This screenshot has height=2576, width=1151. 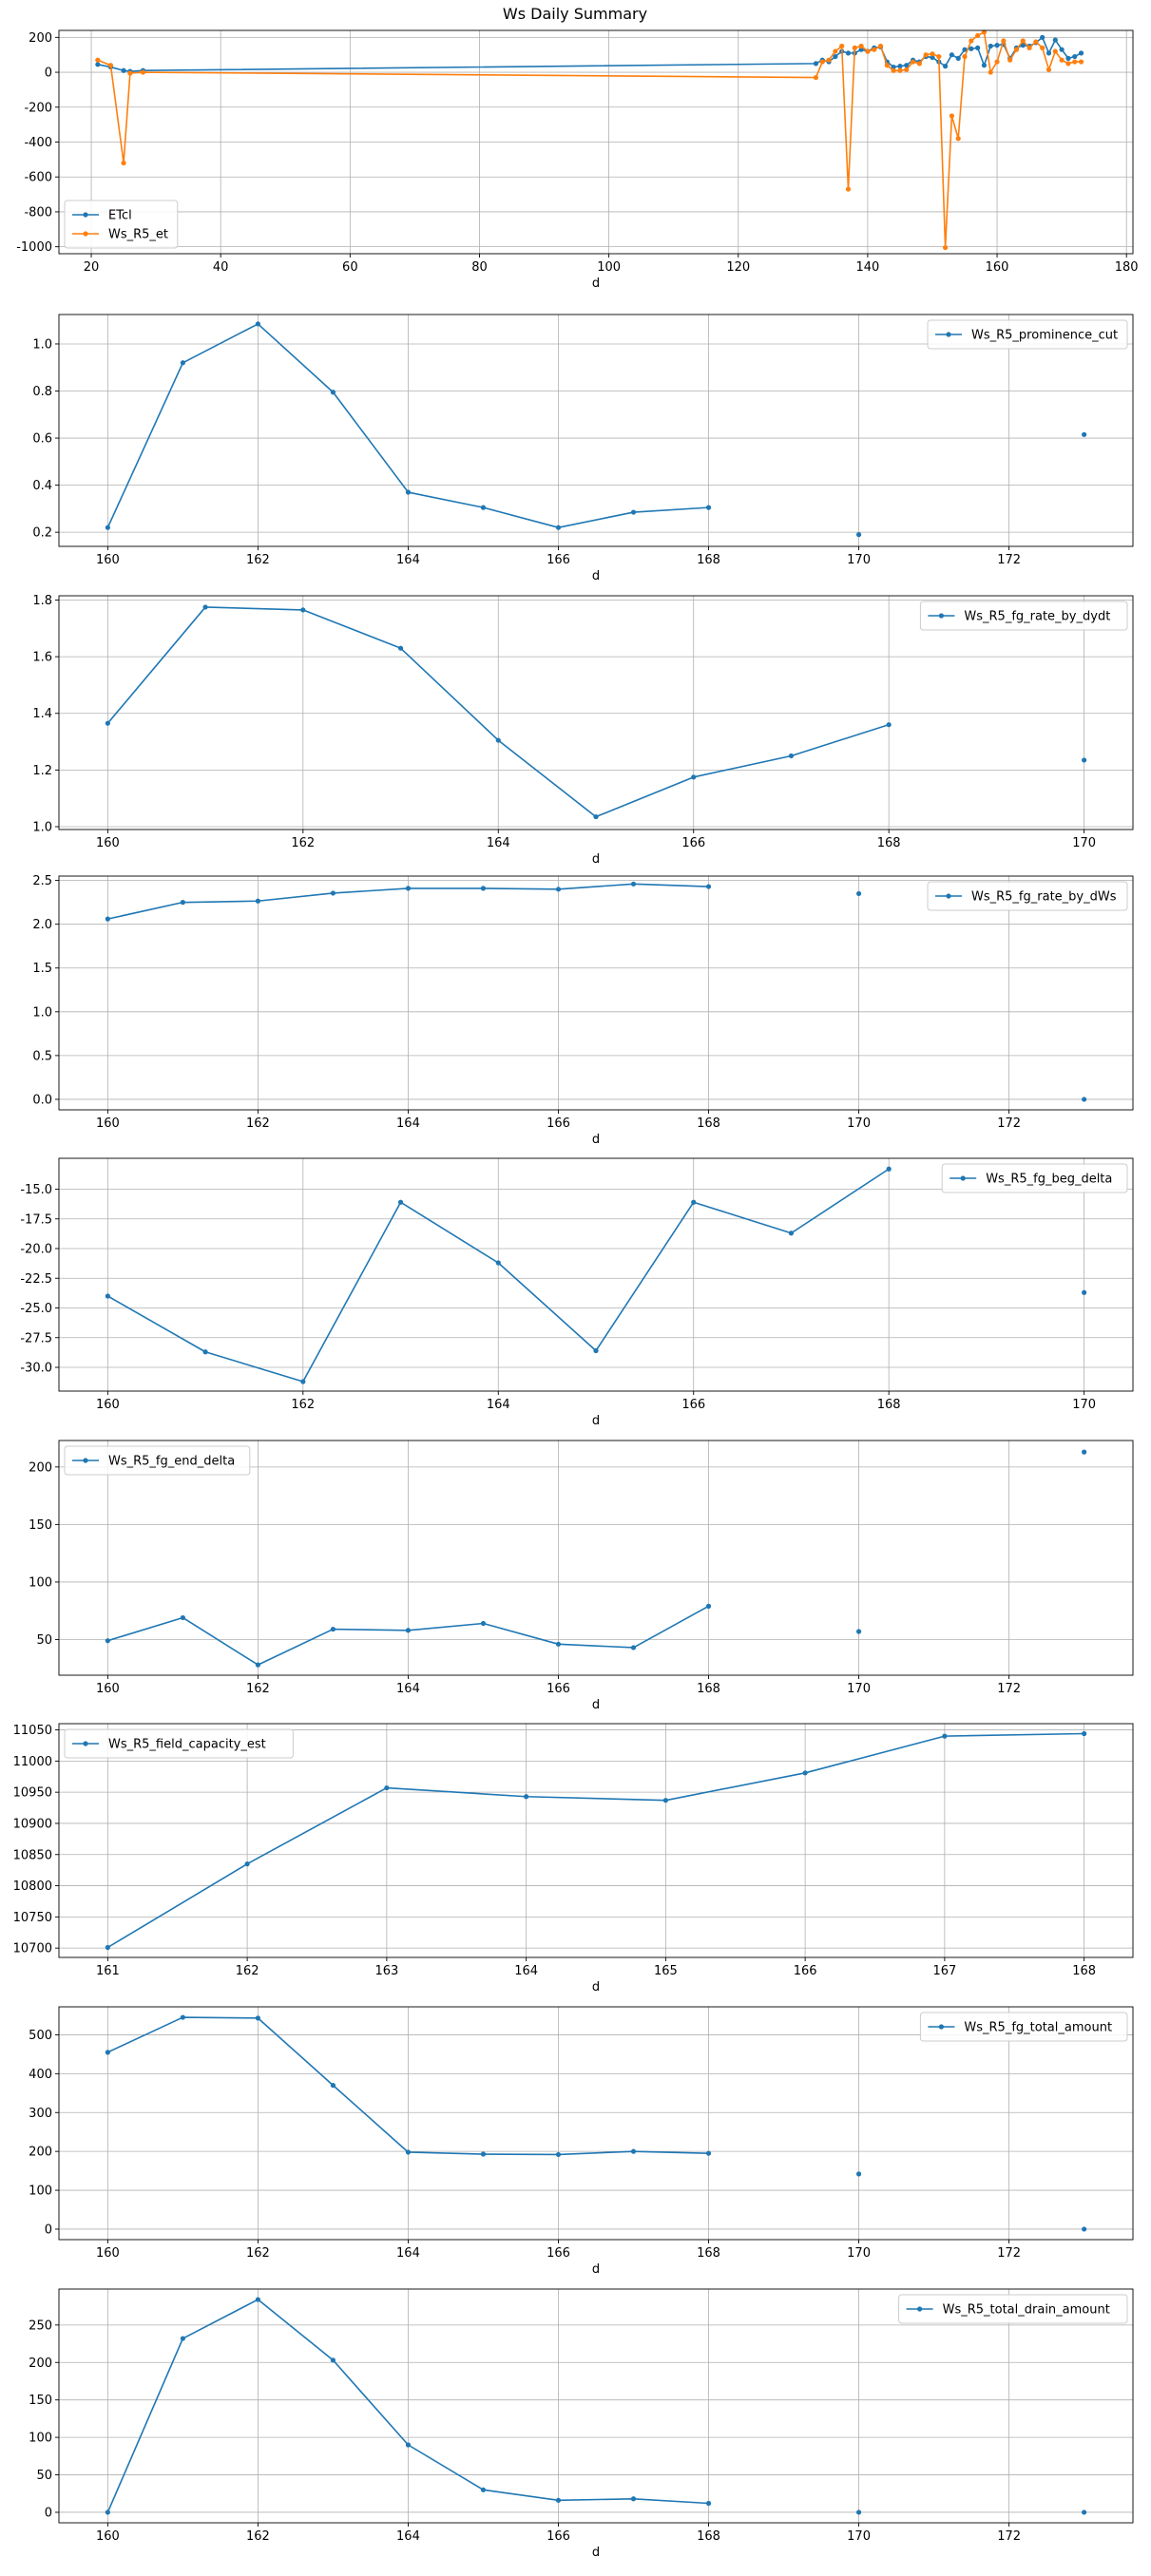 I want to click on y-tick-label: 0.6, so click(x=42, y=439).